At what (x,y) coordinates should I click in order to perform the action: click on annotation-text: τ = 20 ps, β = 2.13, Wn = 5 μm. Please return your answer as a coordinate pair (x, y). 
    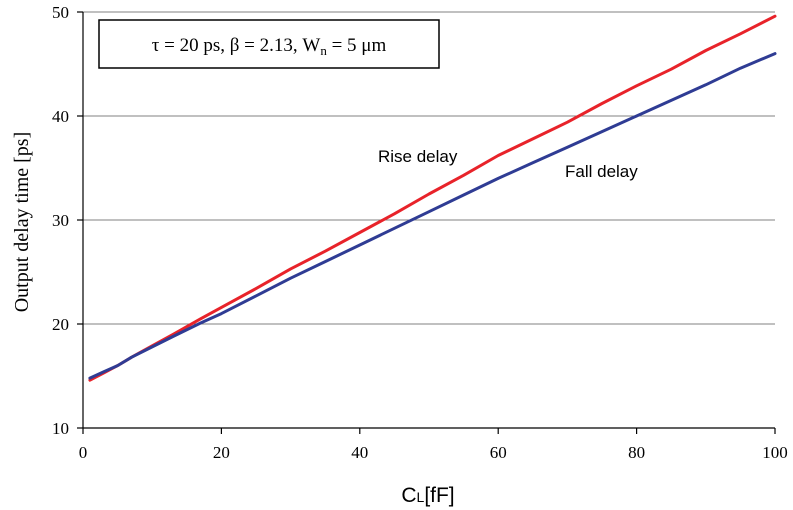
    Looking at the image, I should click on (269, 46).